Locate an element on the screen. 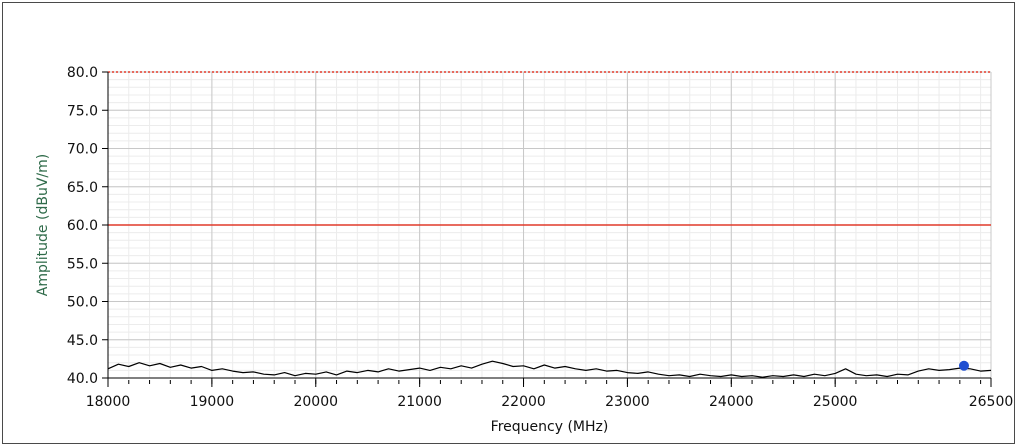 This screenshot has height=448, width=1019. x-tick-label: 22000 is located at coordinates (523, 402).